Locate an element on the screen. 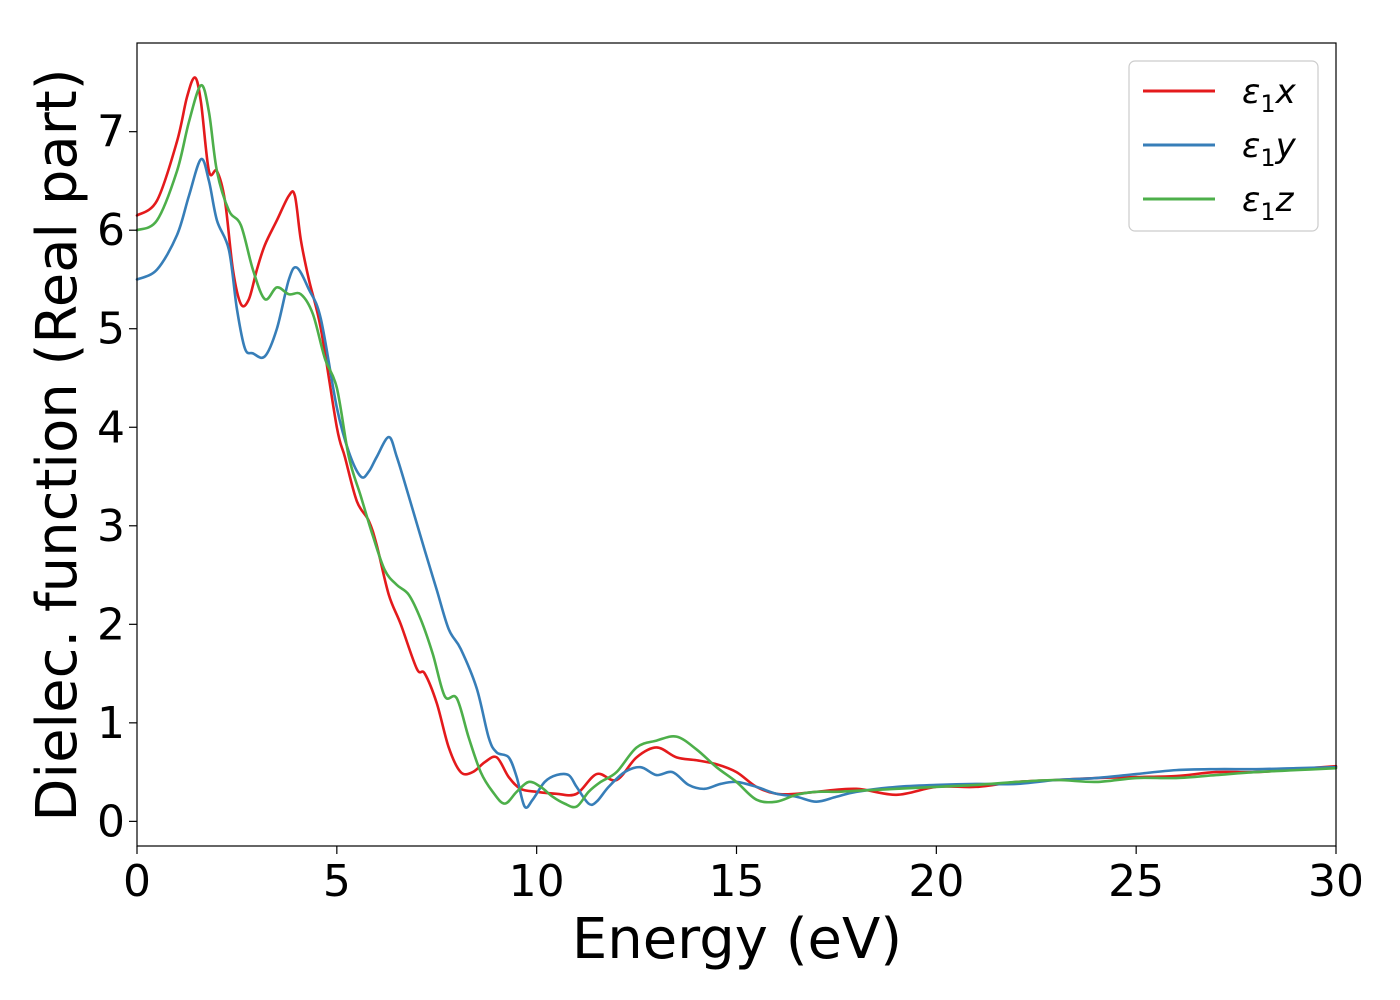 This screenshot has width=1400, height=1000. y-tick-label: 7 is located at coordinates (111, 132).